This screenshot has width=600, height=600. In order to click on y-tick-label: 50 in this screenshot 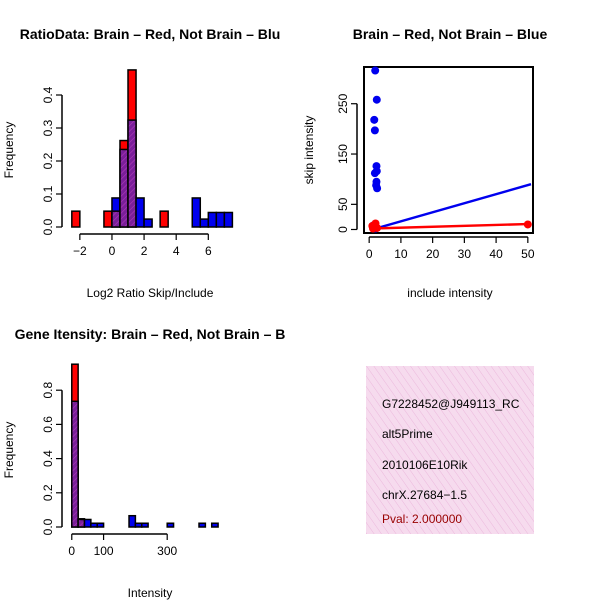, I will do `click(343, 204)`.